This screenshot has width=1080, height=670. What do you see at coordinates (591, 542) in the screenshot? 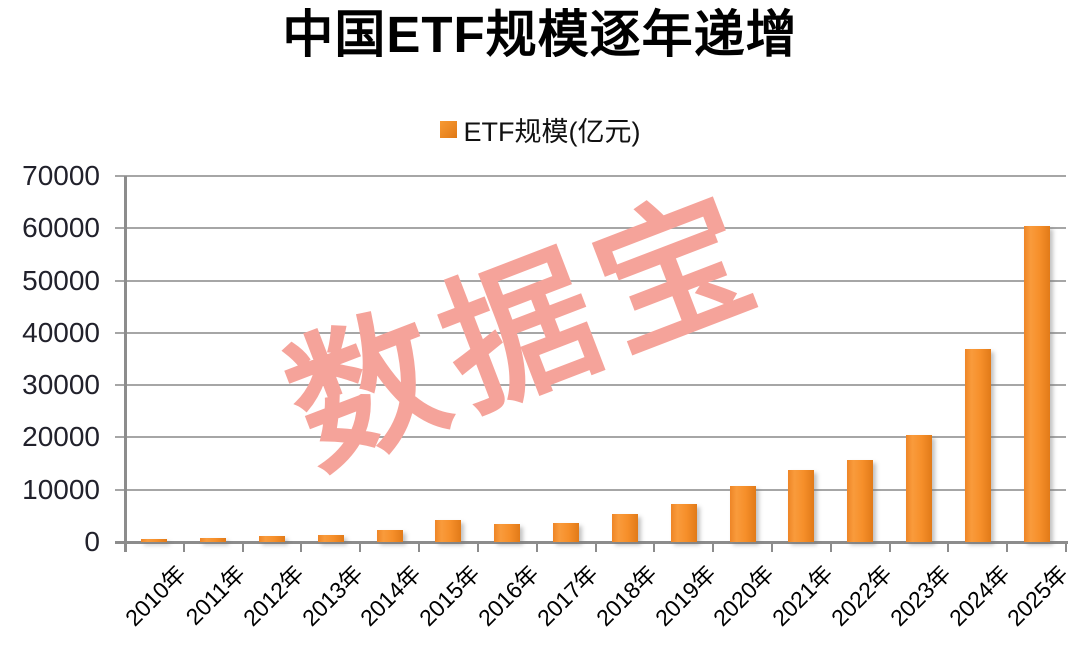
I see `x-axis-line` at bounding box center [591, 542].